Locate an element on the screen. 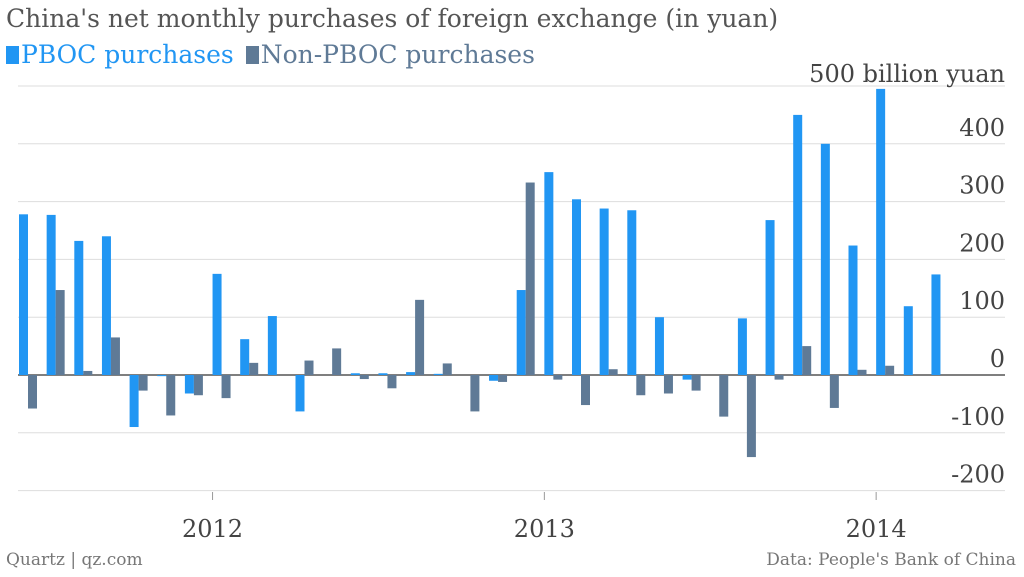  x-tick-label: 2012 is located at coordinates (212, 529).